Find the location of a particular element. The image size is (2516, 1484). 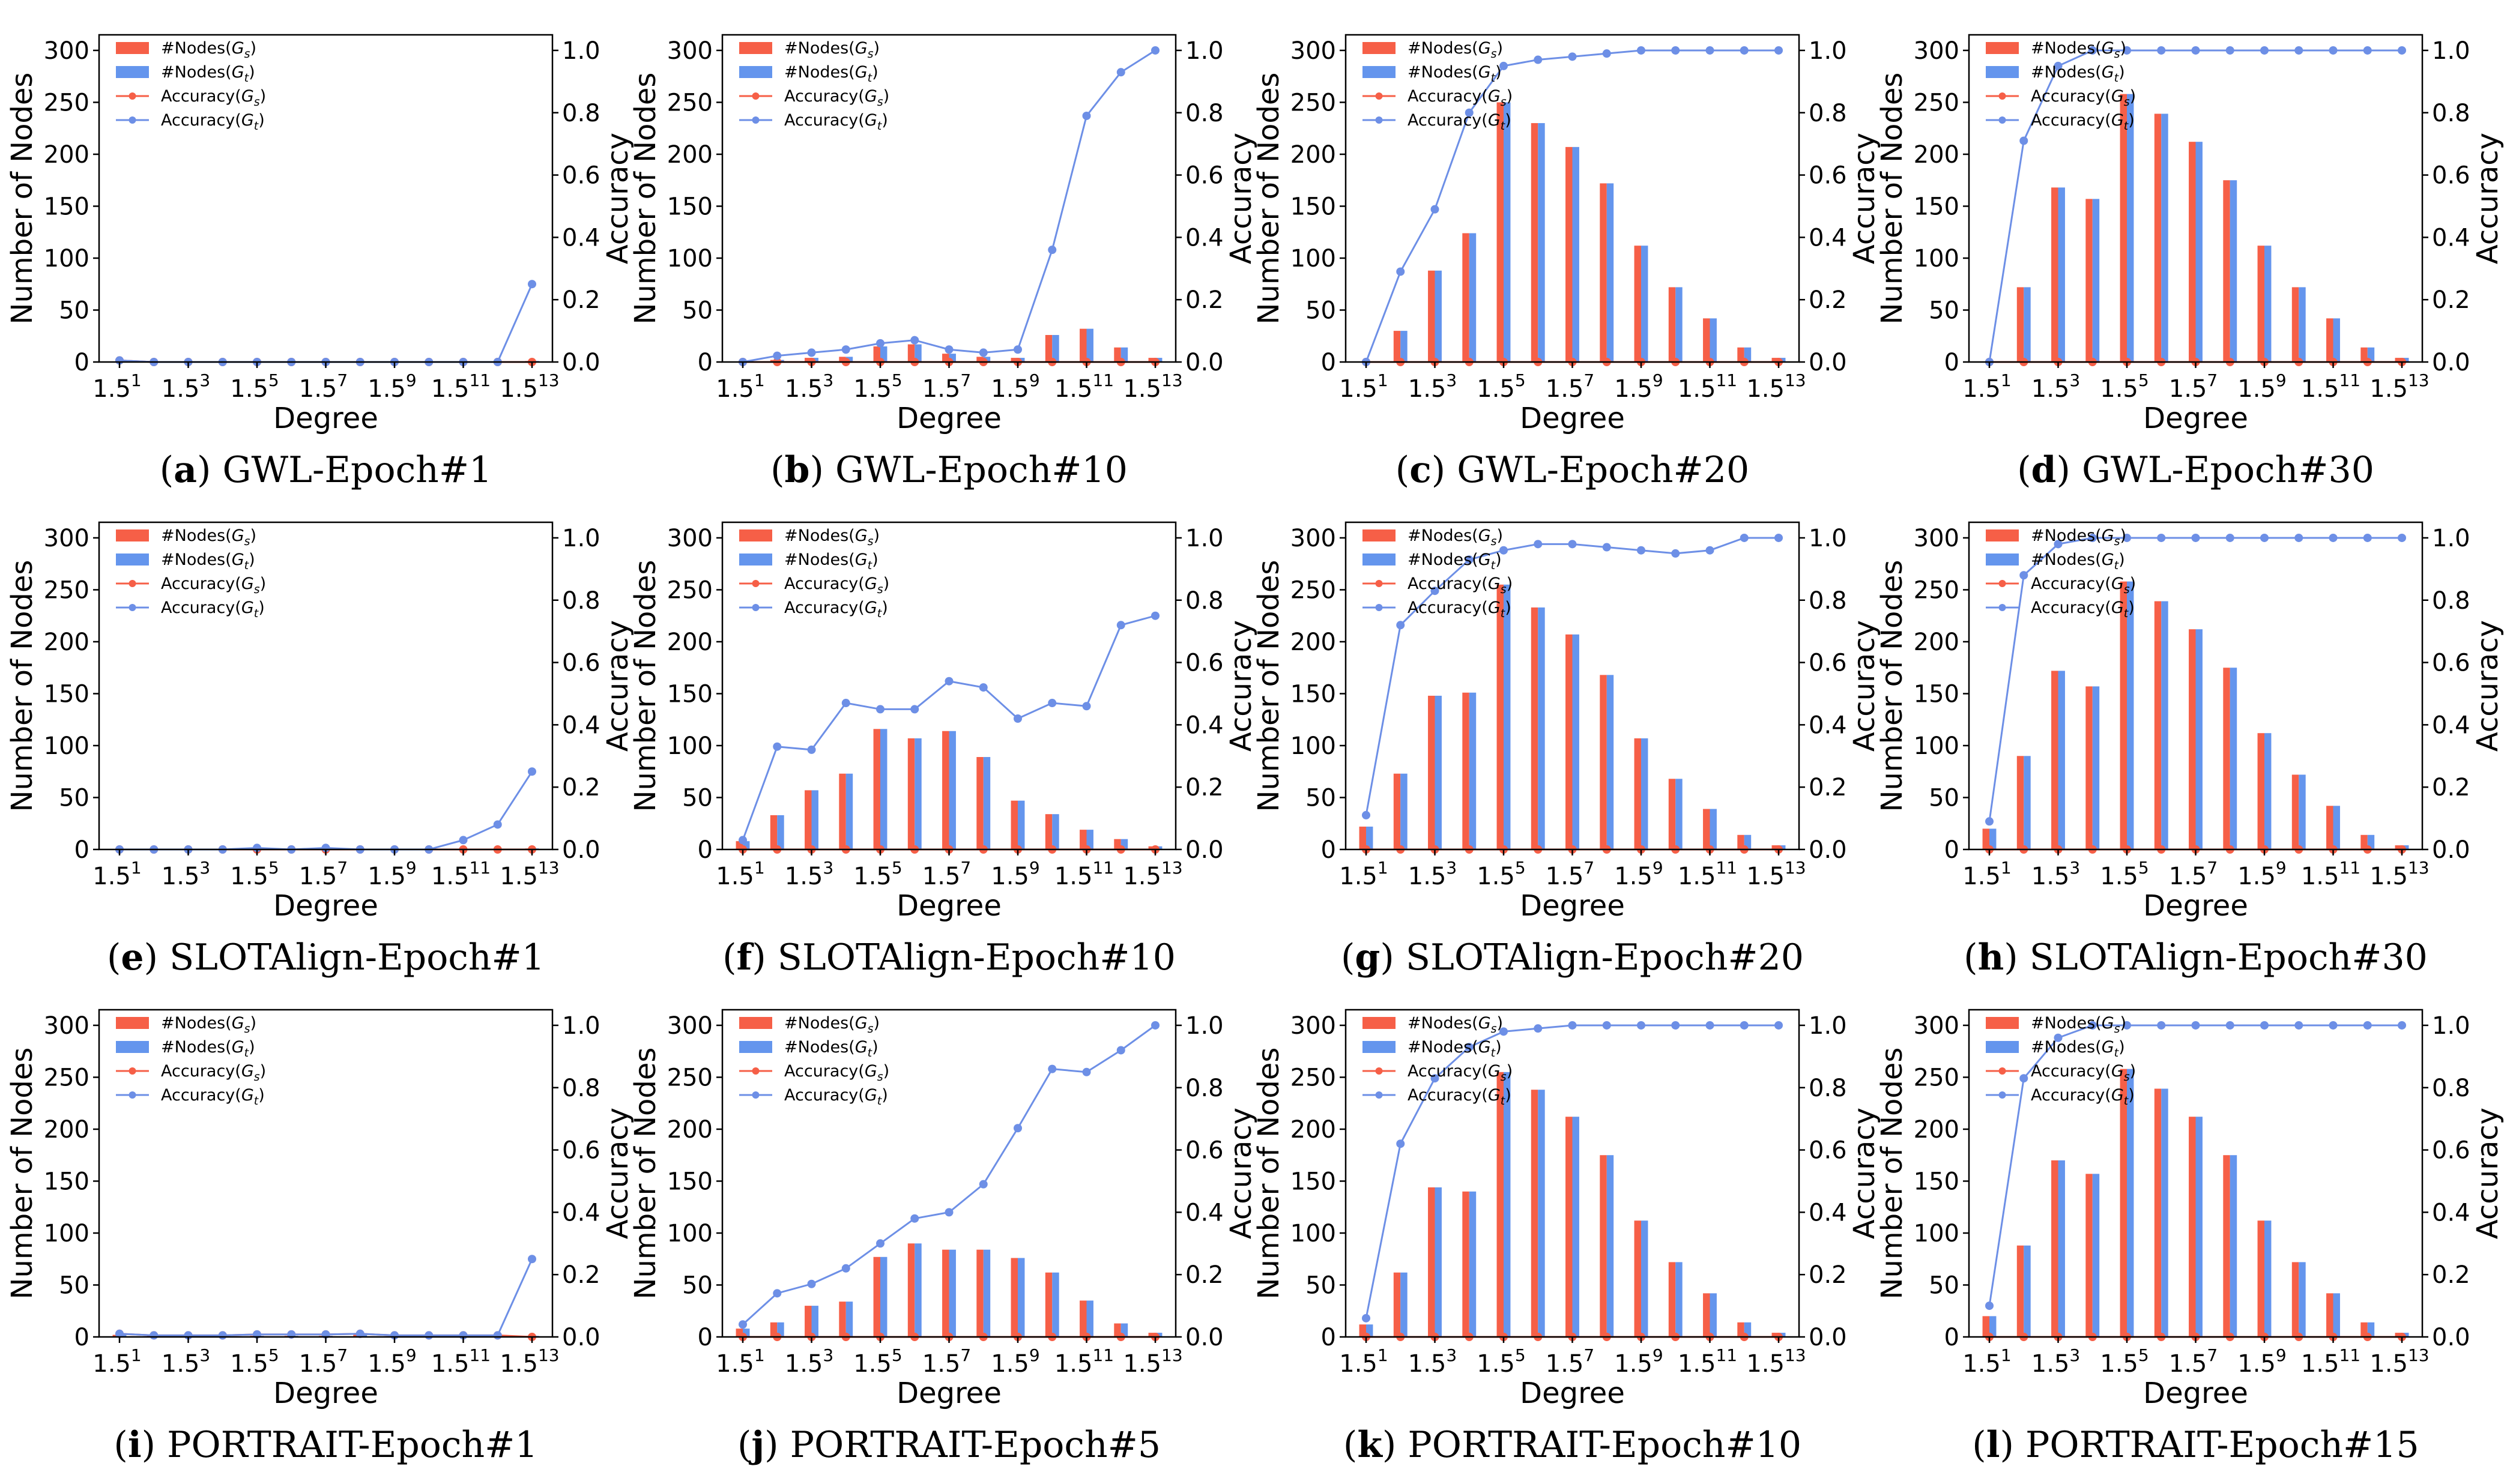

subplot-caption: (d) GWL-Epoch#30 is located at coordinates (2195, 470).